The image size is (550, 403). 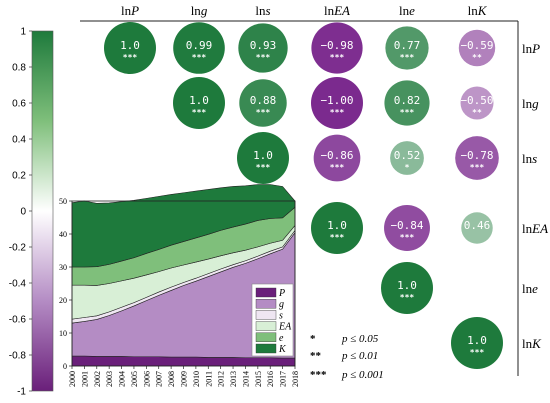 What do you see at coordinates (336, 100) in the screenshot?
I see `correlation-value: −1.00` at bounding box center [336, 100].